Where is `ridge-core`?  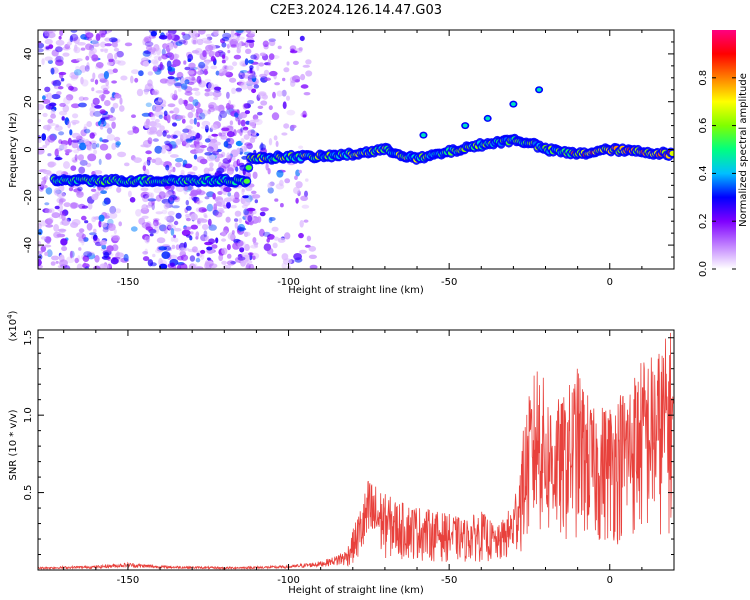
ridge-core is located at coordinates (671, 153).